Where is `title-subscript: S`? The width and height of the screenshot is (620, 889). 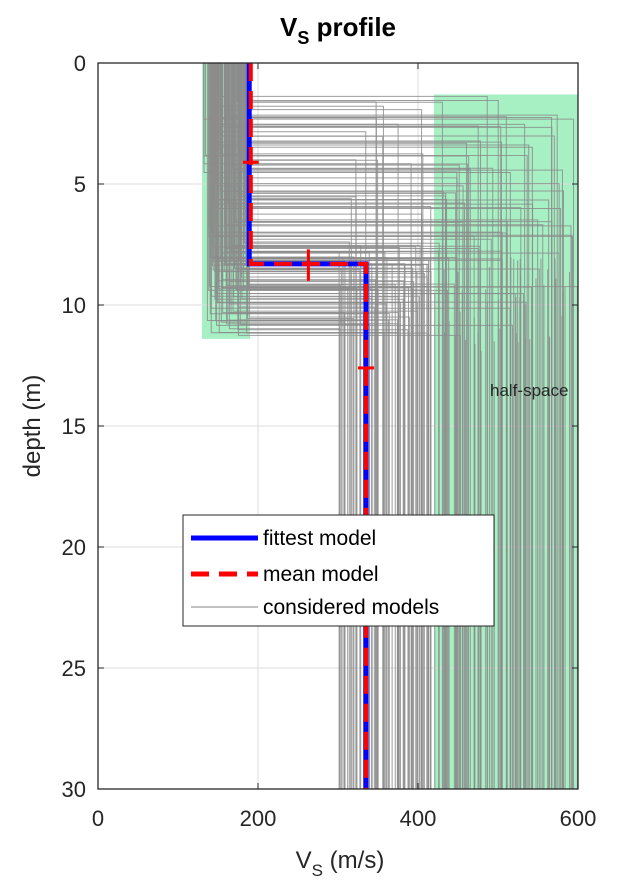
title-subscript: S is located at coordinates (303, 38).